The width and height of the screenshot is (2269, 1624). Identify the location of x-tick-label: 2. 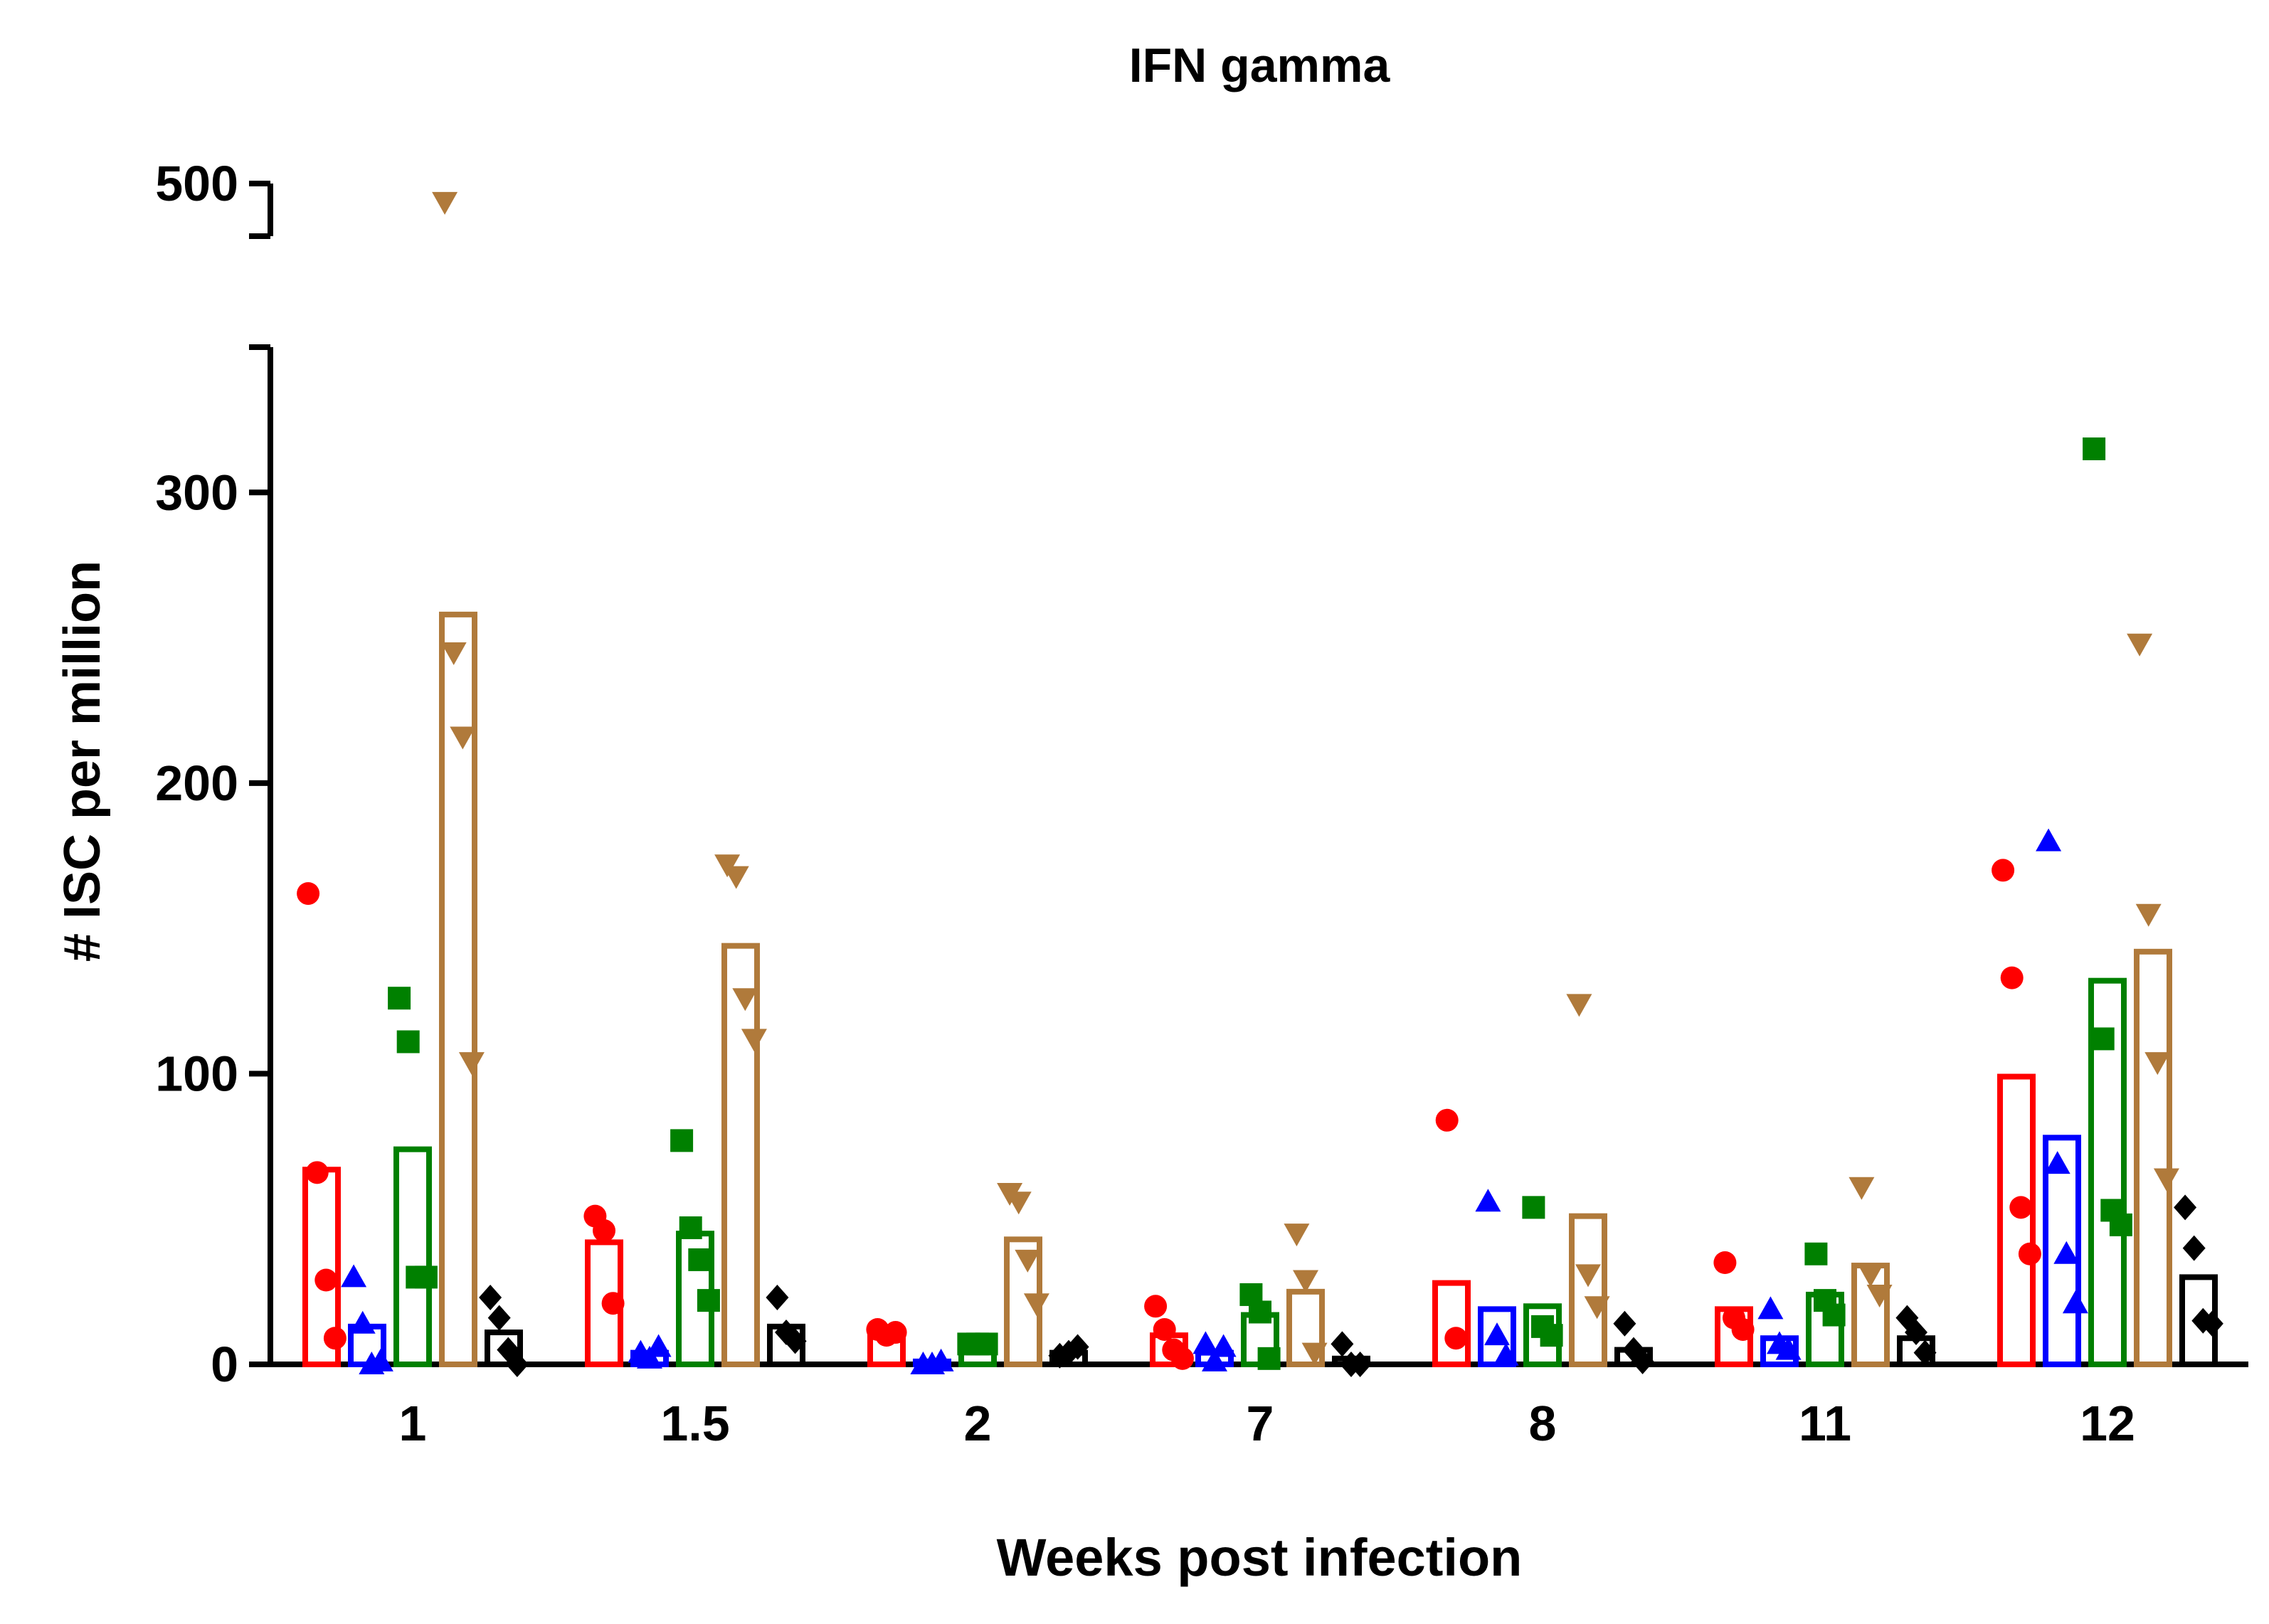
(978, 1423).